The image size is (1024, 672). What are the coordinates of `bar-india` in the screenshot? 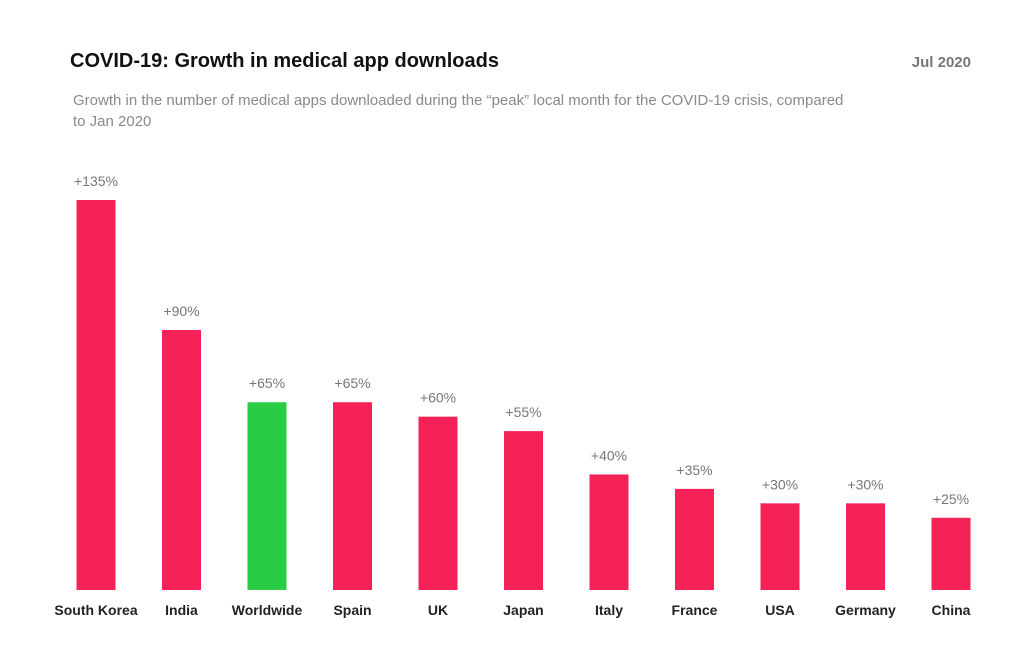 It's located at (181, 460).